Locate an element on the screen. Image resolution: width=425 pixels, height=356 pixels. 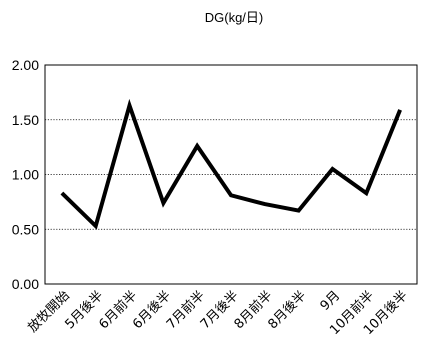
y-tick-label: 0.50 is located at coordinates (25, 229).